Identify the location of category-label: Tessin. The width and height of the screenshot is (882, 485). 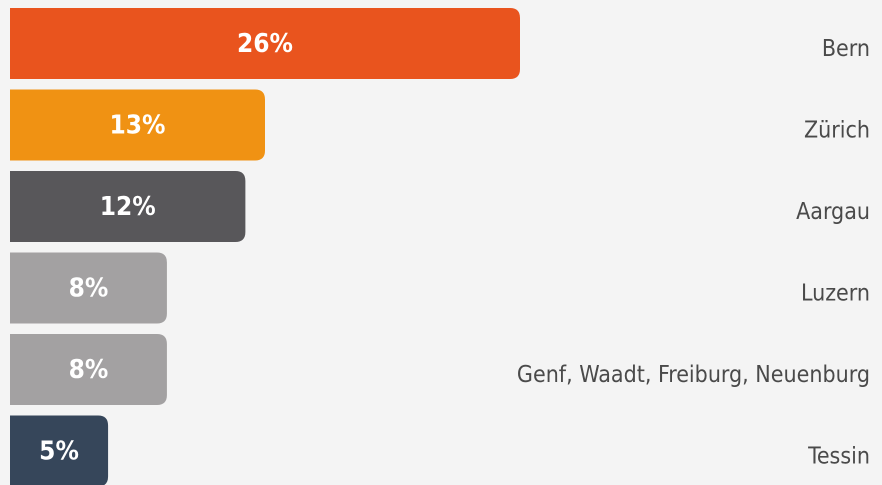
(838, 457).